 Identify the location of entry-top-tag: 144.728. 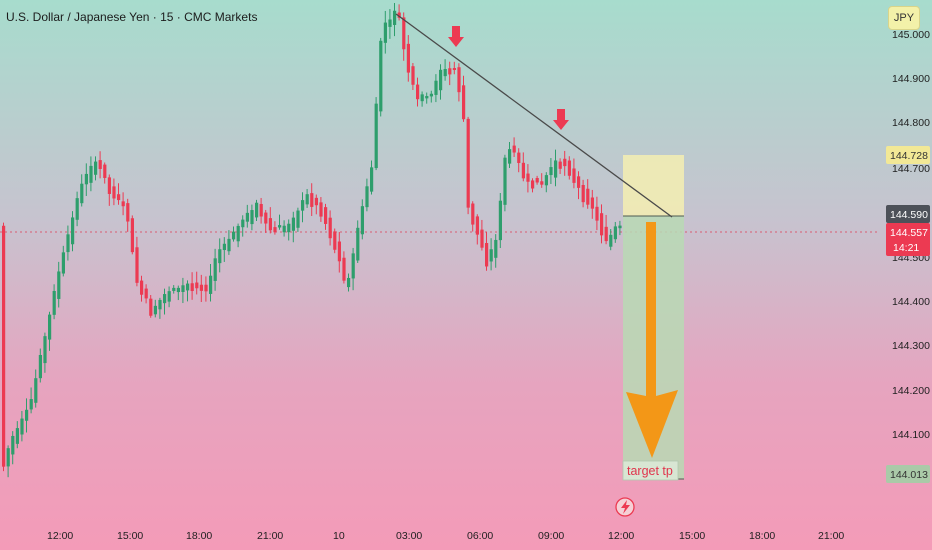
(909, 156).